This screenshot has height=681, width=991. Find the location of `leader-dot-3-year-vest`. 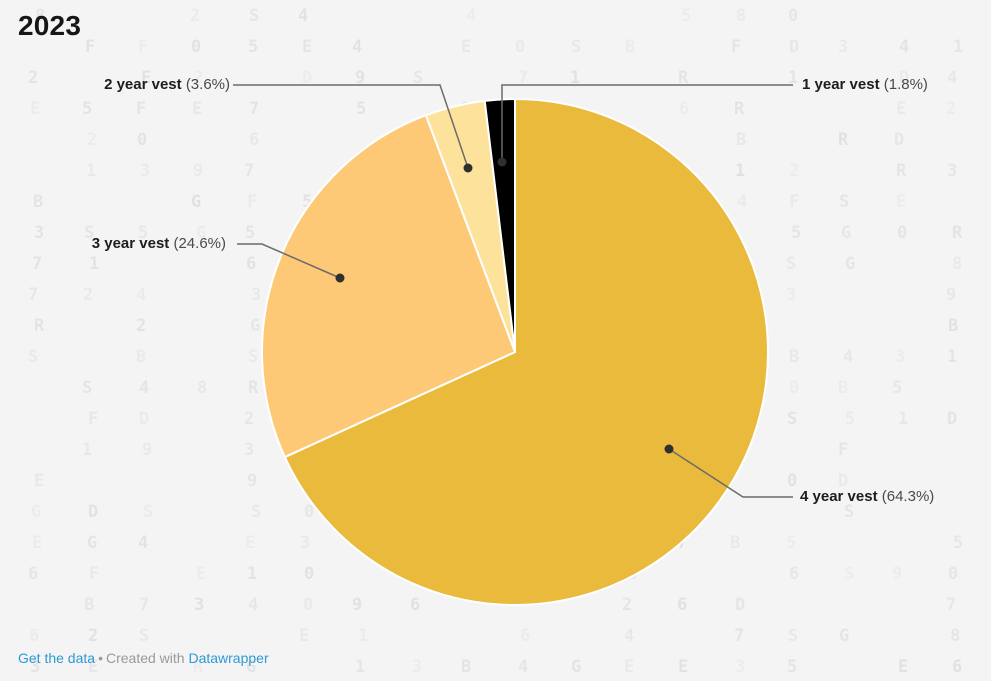

leader-dot-3-year-vest is located at coordinates (340, 278).